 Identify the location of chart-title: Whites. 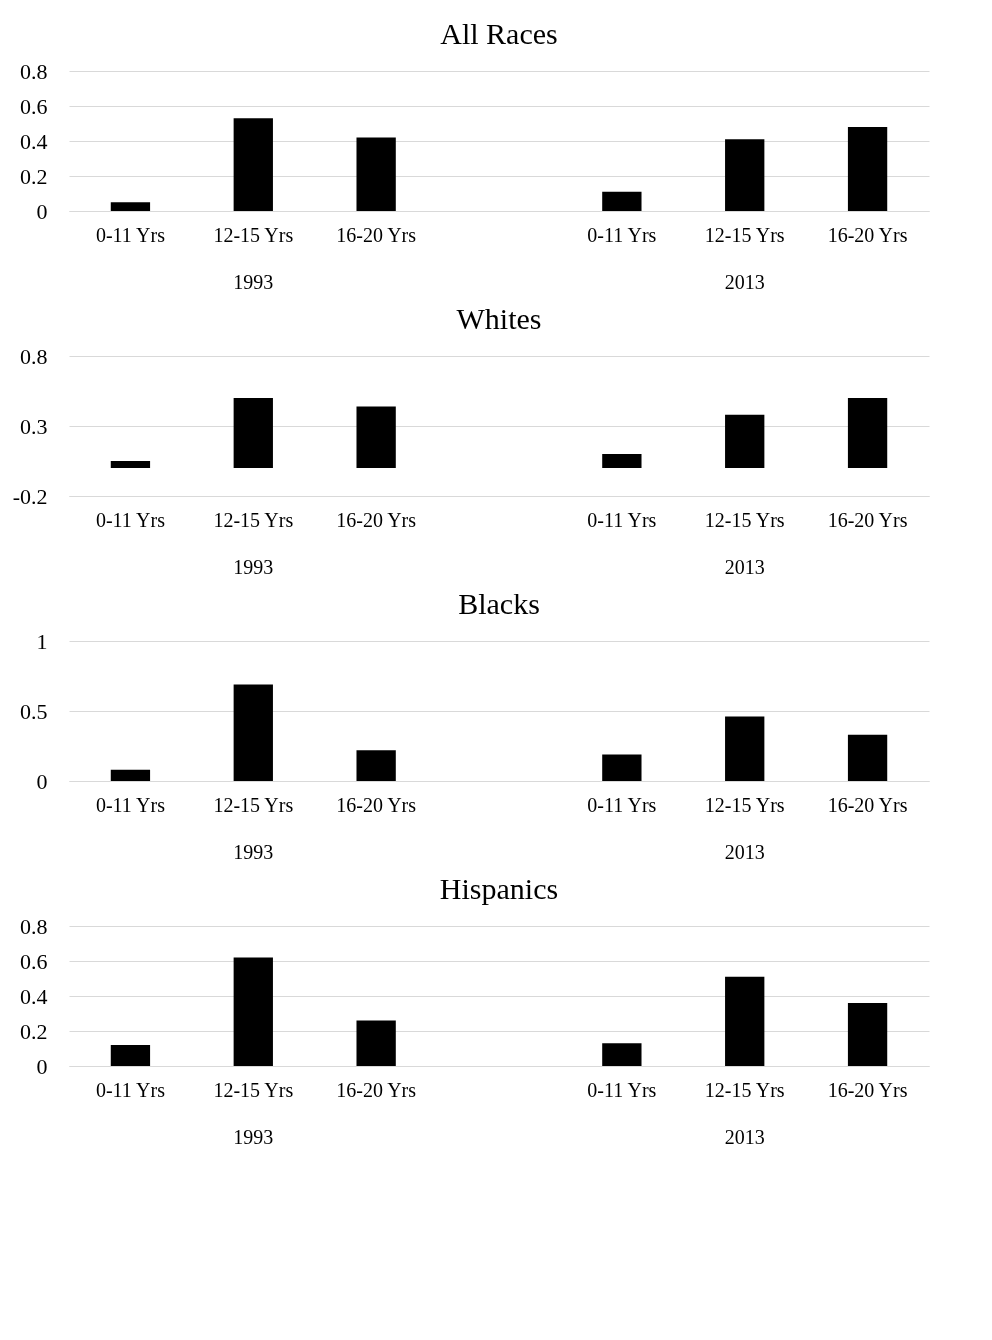
(499, 318).